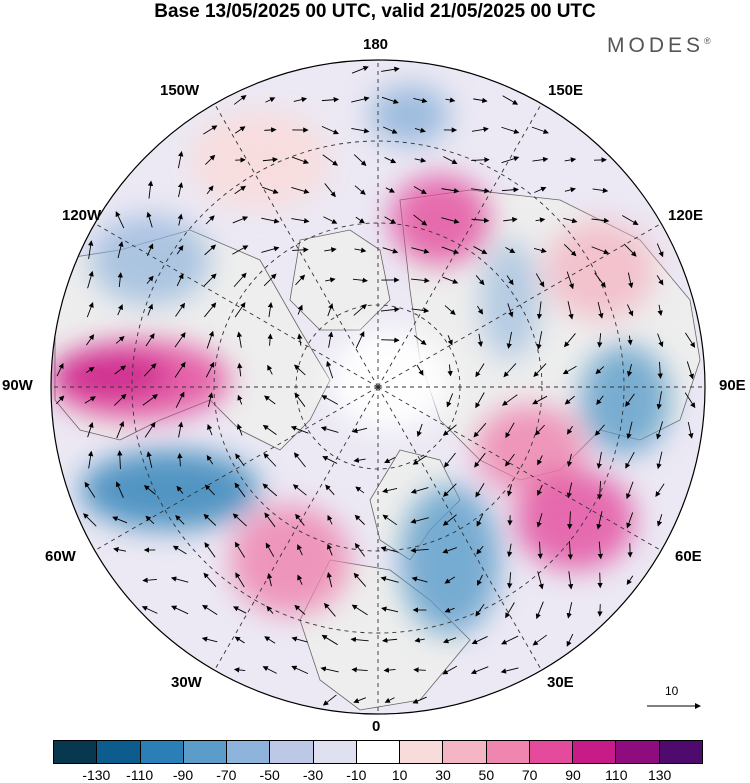 The image size is (750, 783). What do you see at coordinates (96, 775) in the screenshot?
I see `colorbar-tick-label: -130` at bounding box center [96, 775].